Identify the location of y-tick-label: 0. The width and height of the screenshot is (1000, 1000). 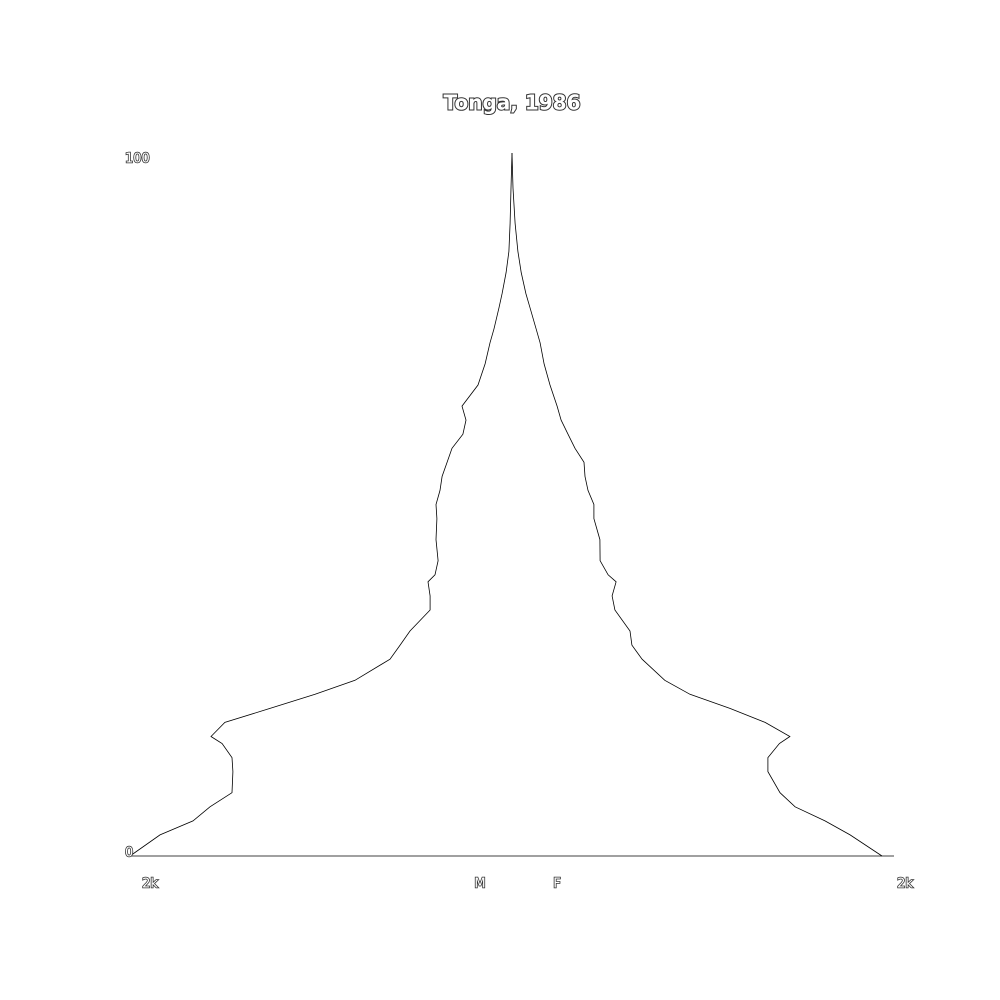
(129, 853).